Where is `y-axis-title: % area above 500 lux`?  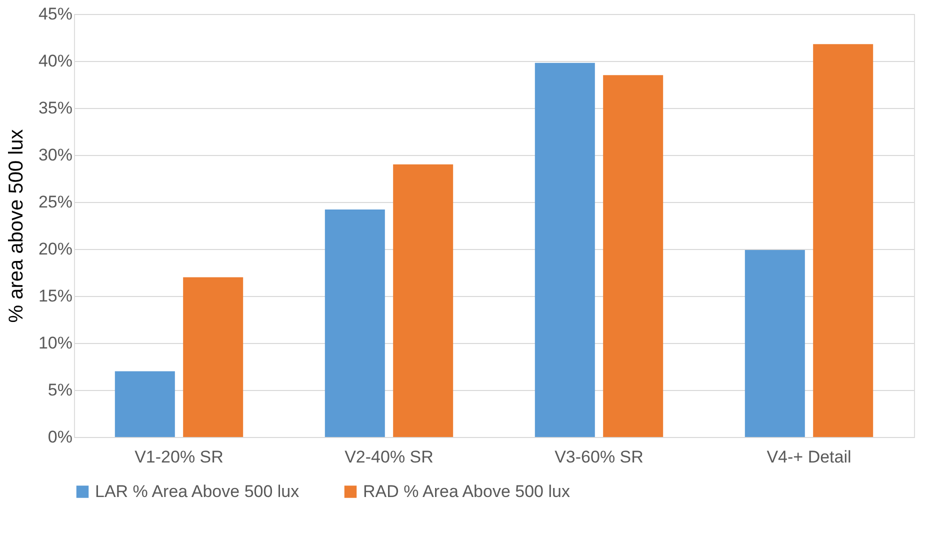 y-axis-title: % area above 500 lux is located at coordinates (16, 226).